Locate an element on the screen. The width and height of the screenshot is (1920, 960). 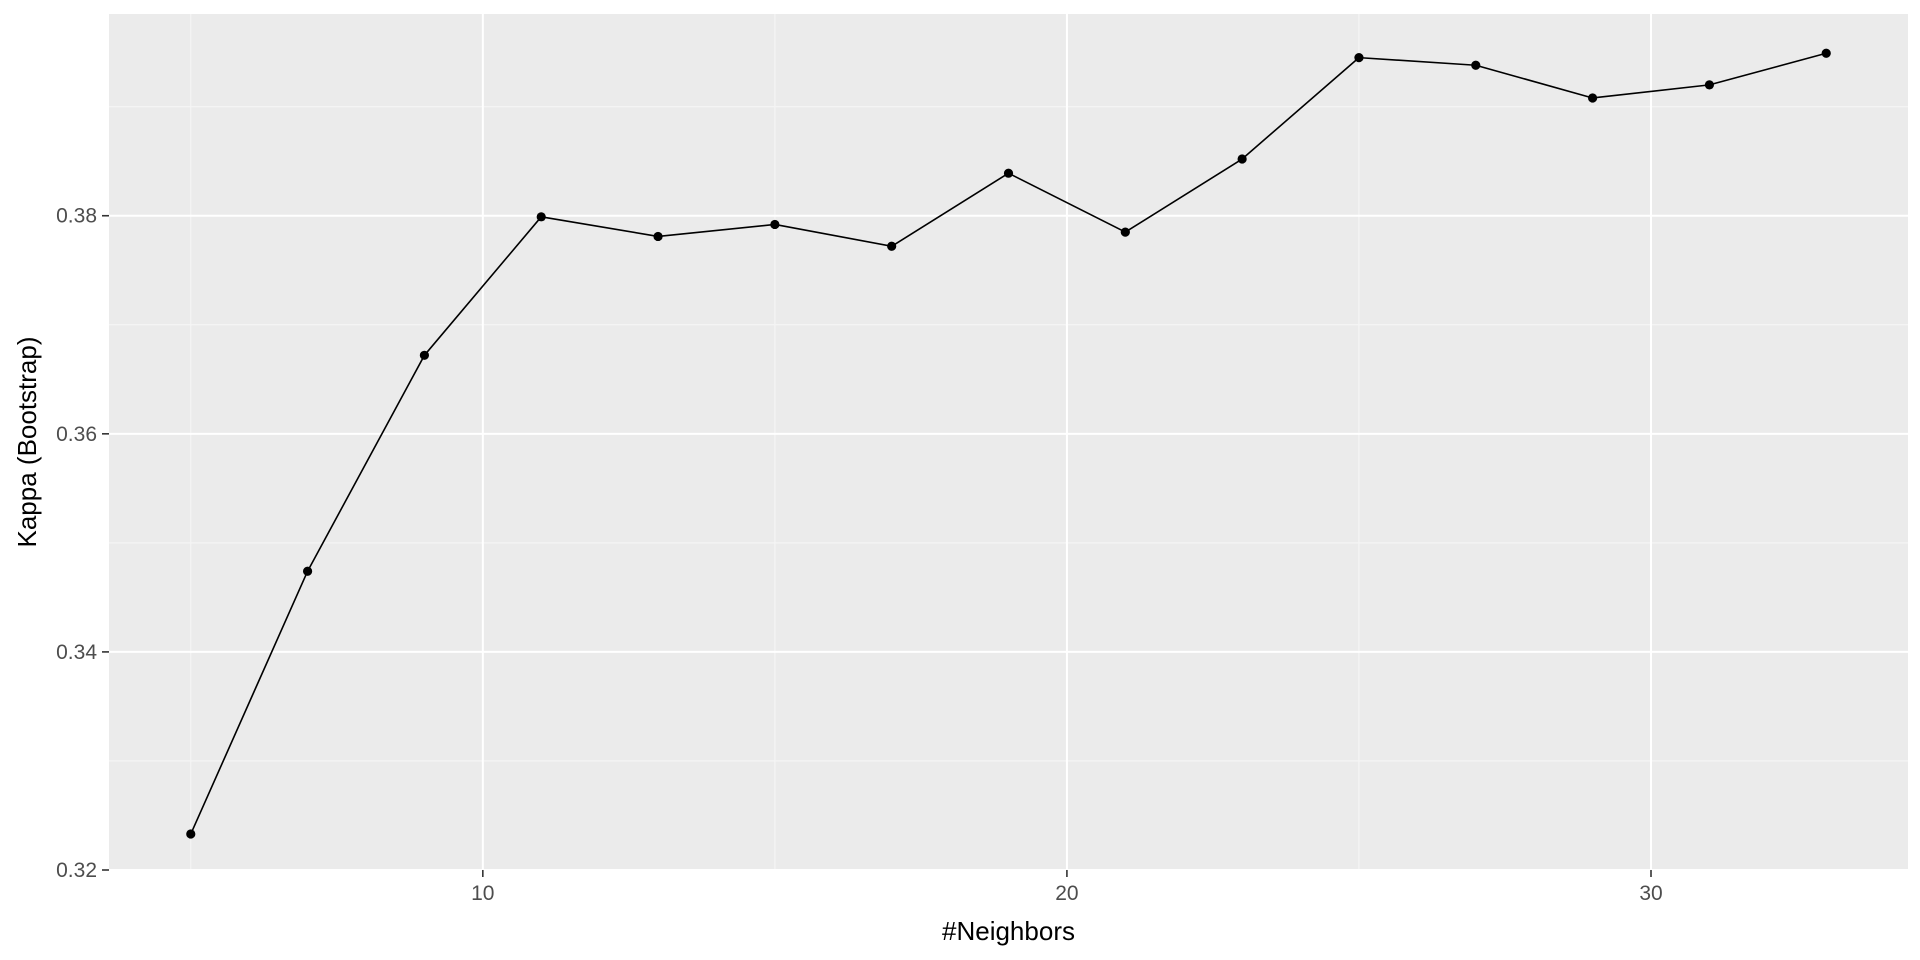
y-axis-title: Kappa (Bootstrap) is located at coordinates (27, 441).